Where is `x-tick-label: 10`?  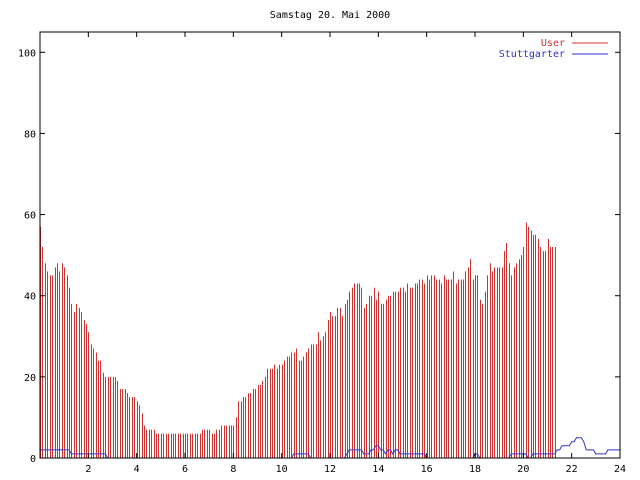
x-tick-label: 10 is located at coordinates (282, 469).